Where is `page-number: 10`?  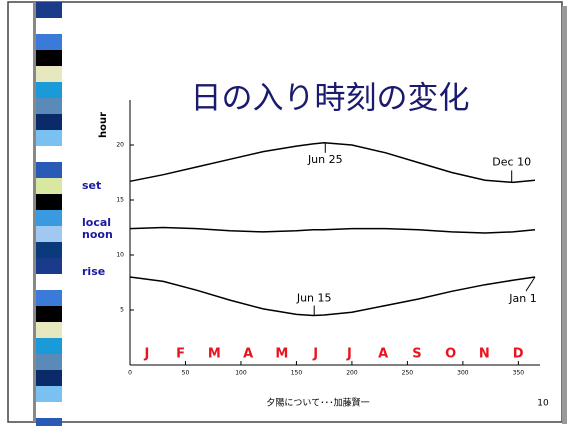
page-number: 10 is located at coordinates (543, 404).